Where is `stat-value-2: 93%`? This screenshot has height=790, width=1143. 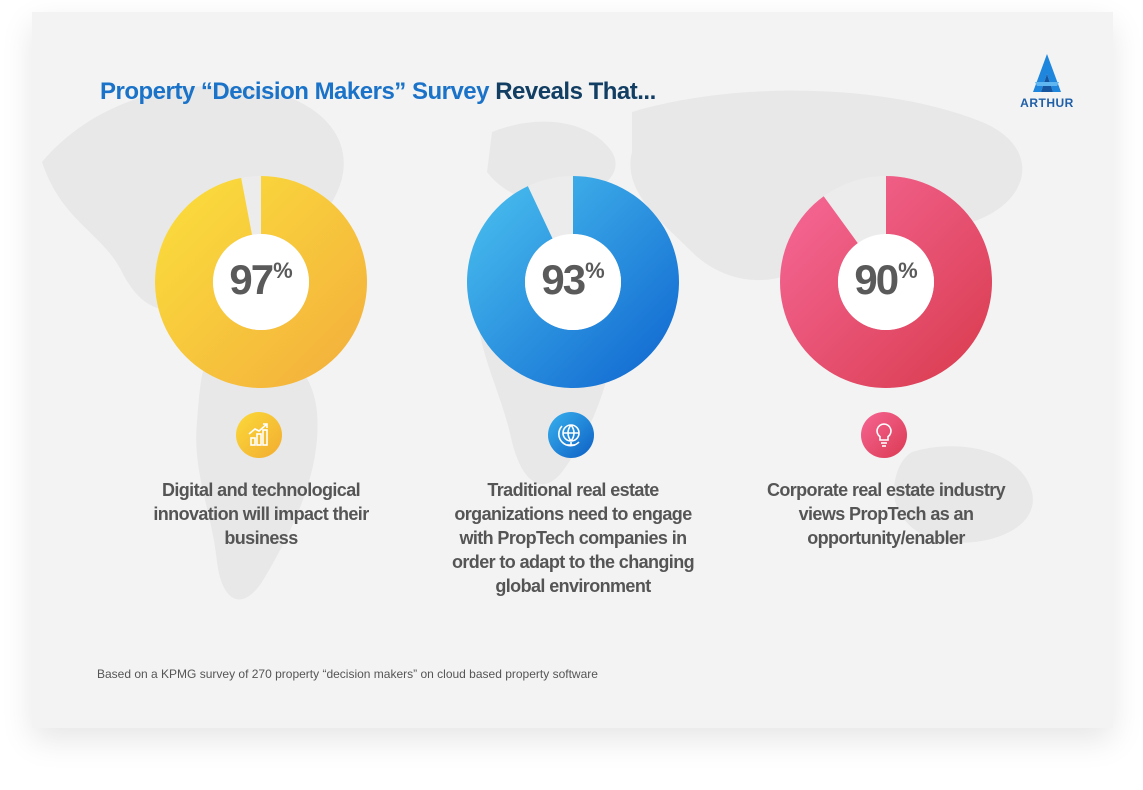
stat-value-2: 93% is located at coordinates (573, 280).